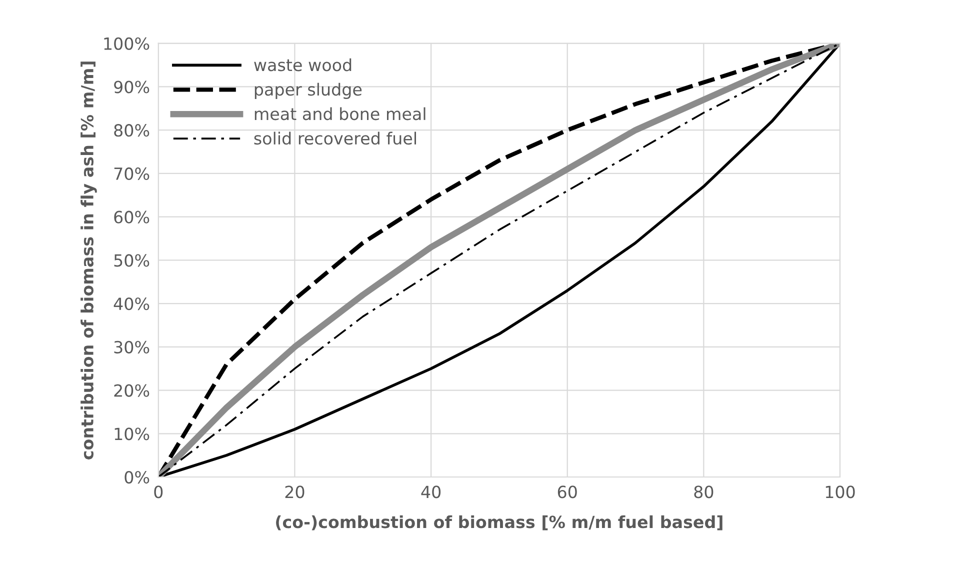 This screenshot has height=586, width=960. Describe the element at coordinates (567, 492) in the screenshot. I see `x-tick-label: 60` at that location.